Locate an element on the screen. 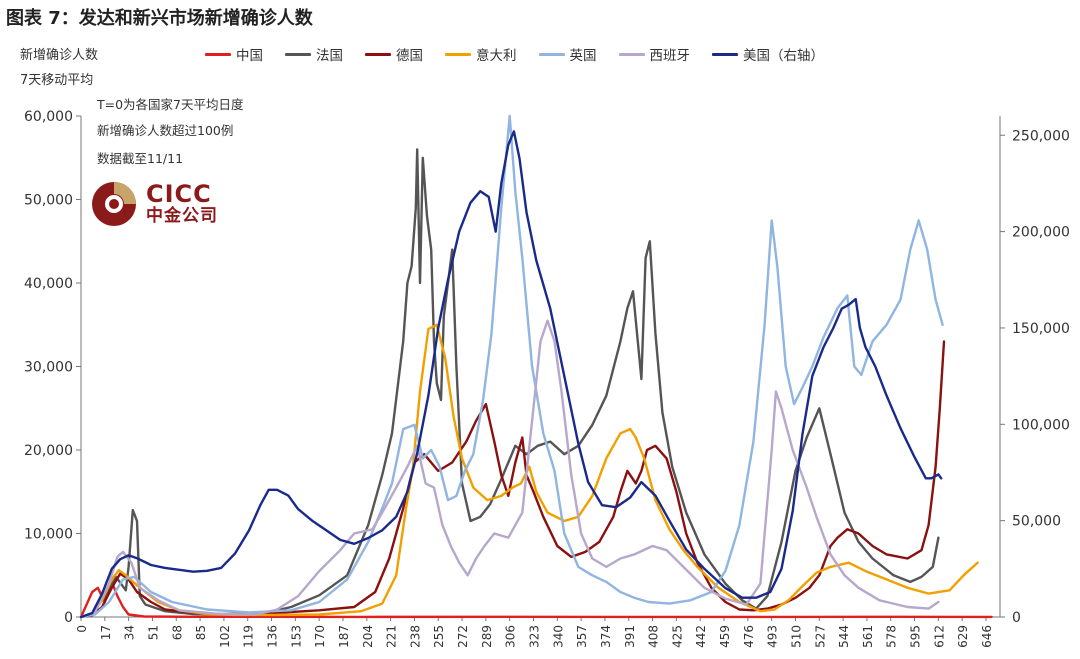 This screenshot has height=659, width=1080. legend-label: 意大利 is located at coordinates (496, 56).